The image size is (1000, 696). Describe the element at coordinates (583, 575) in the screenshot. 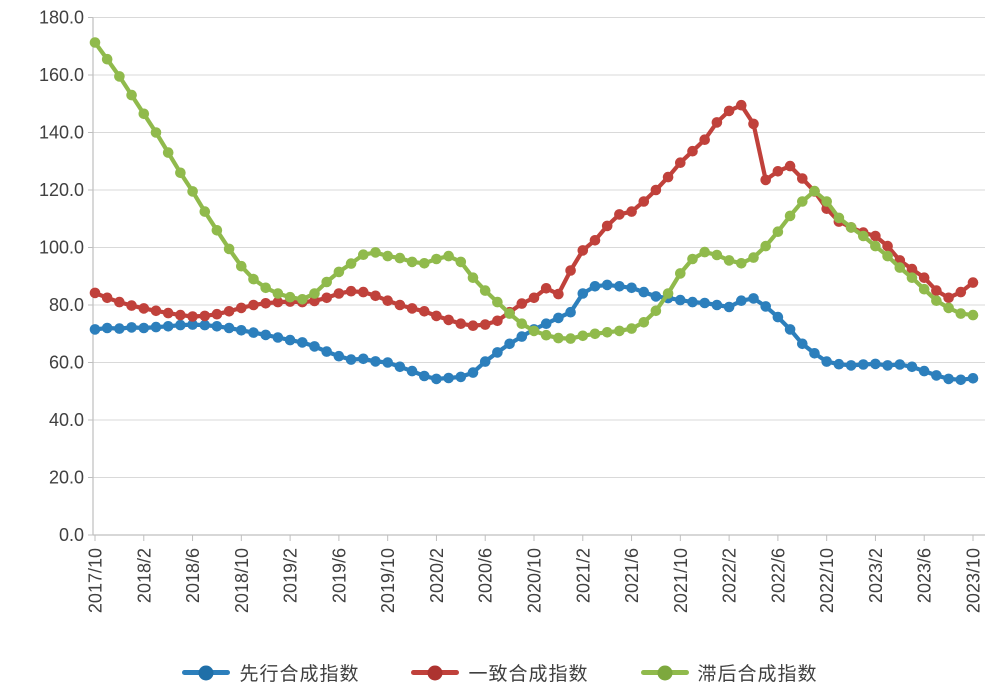

I see `x-axis-tick-label: 2021/2` at that location.